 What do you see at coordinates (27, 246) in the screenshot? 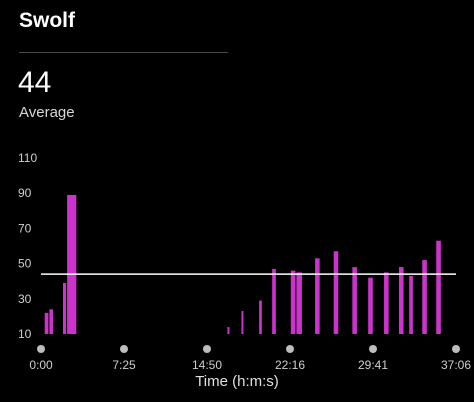
I see `y-axis-ticks: 10 30 50 70 90 110` at bounding box center [27, 246].